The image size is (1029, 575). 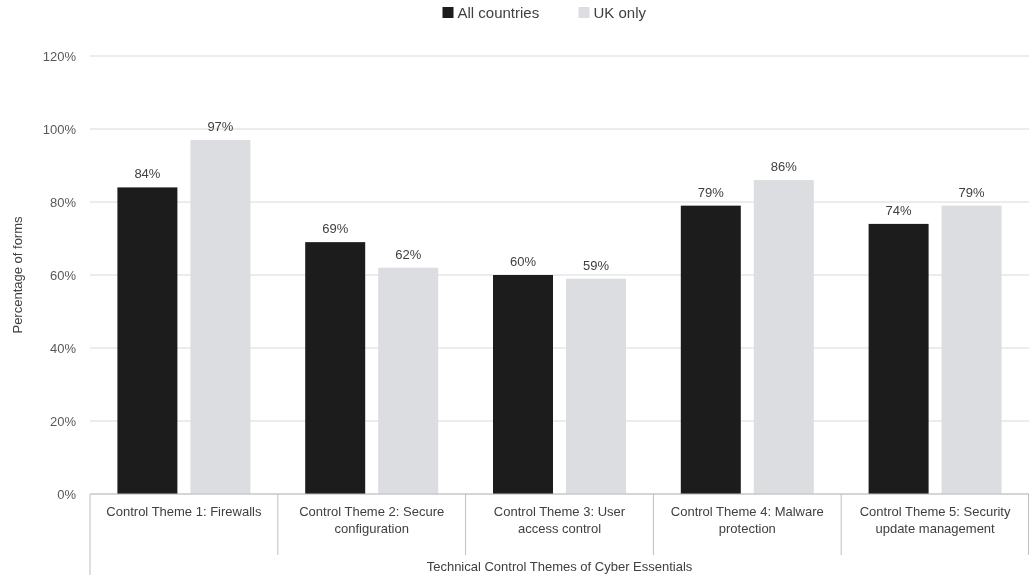 I want to click on data-label: 59%, so click(x=596, y=265).